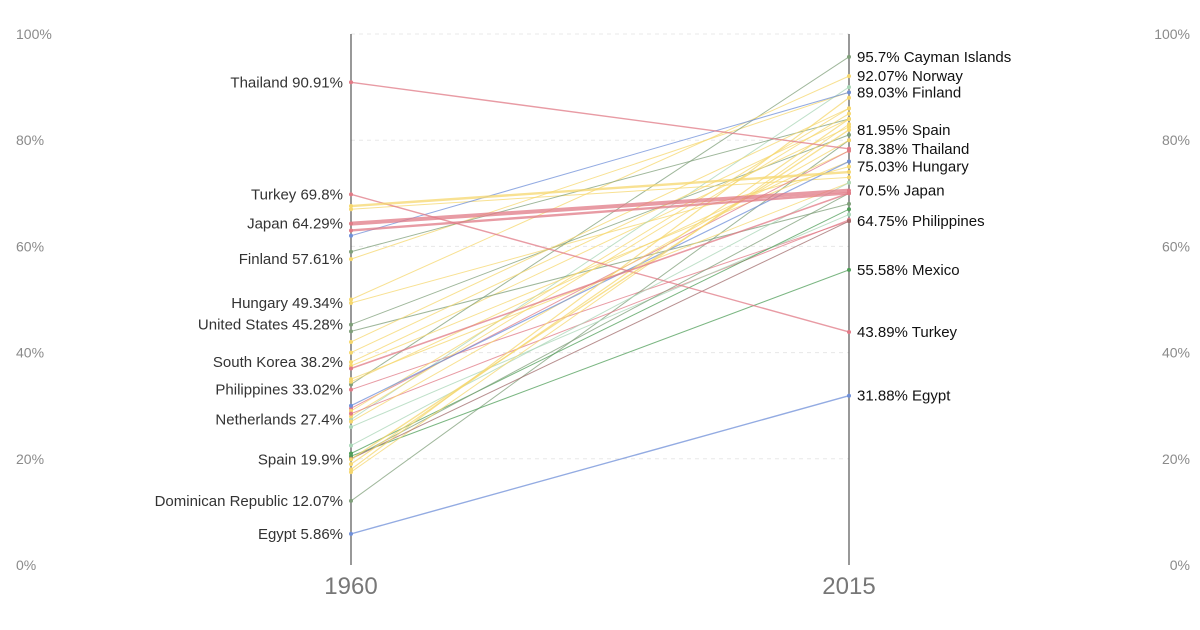 This screenshot has height=630, width=1200. I want to click on left-data-label: Japan 64.29%, so click(295, 224).